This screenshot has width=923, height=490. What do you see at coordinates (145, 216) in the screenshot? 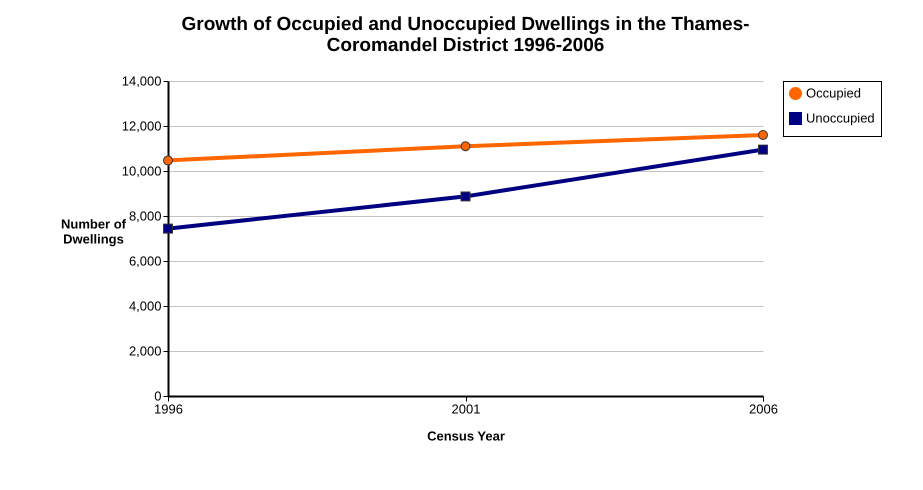
I see `y-tick-label: 8,000` at bounding box center [145, 216].